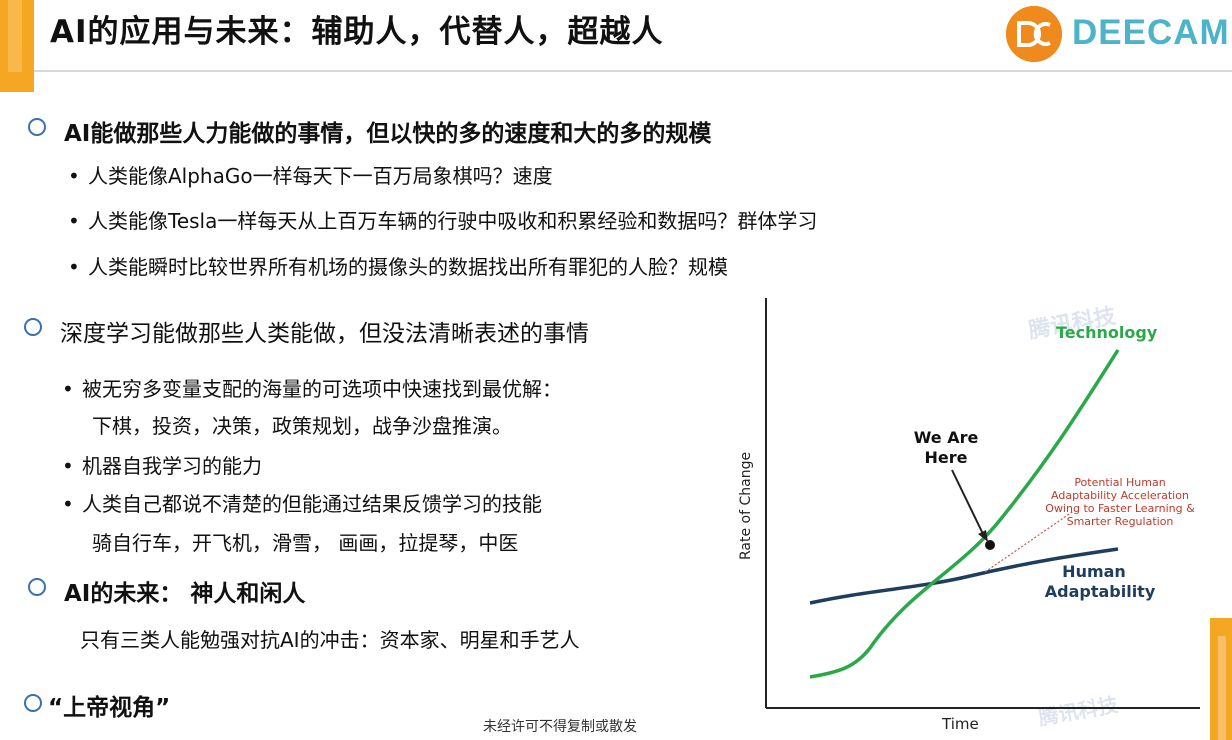 Image resolution: width=1232 pixels, height=740 pixels. What do you see at coordinates (1100, 591) in the screenshot?
I see `series-label-adaptability: Adaptability` at bounding box center [1100, 591].